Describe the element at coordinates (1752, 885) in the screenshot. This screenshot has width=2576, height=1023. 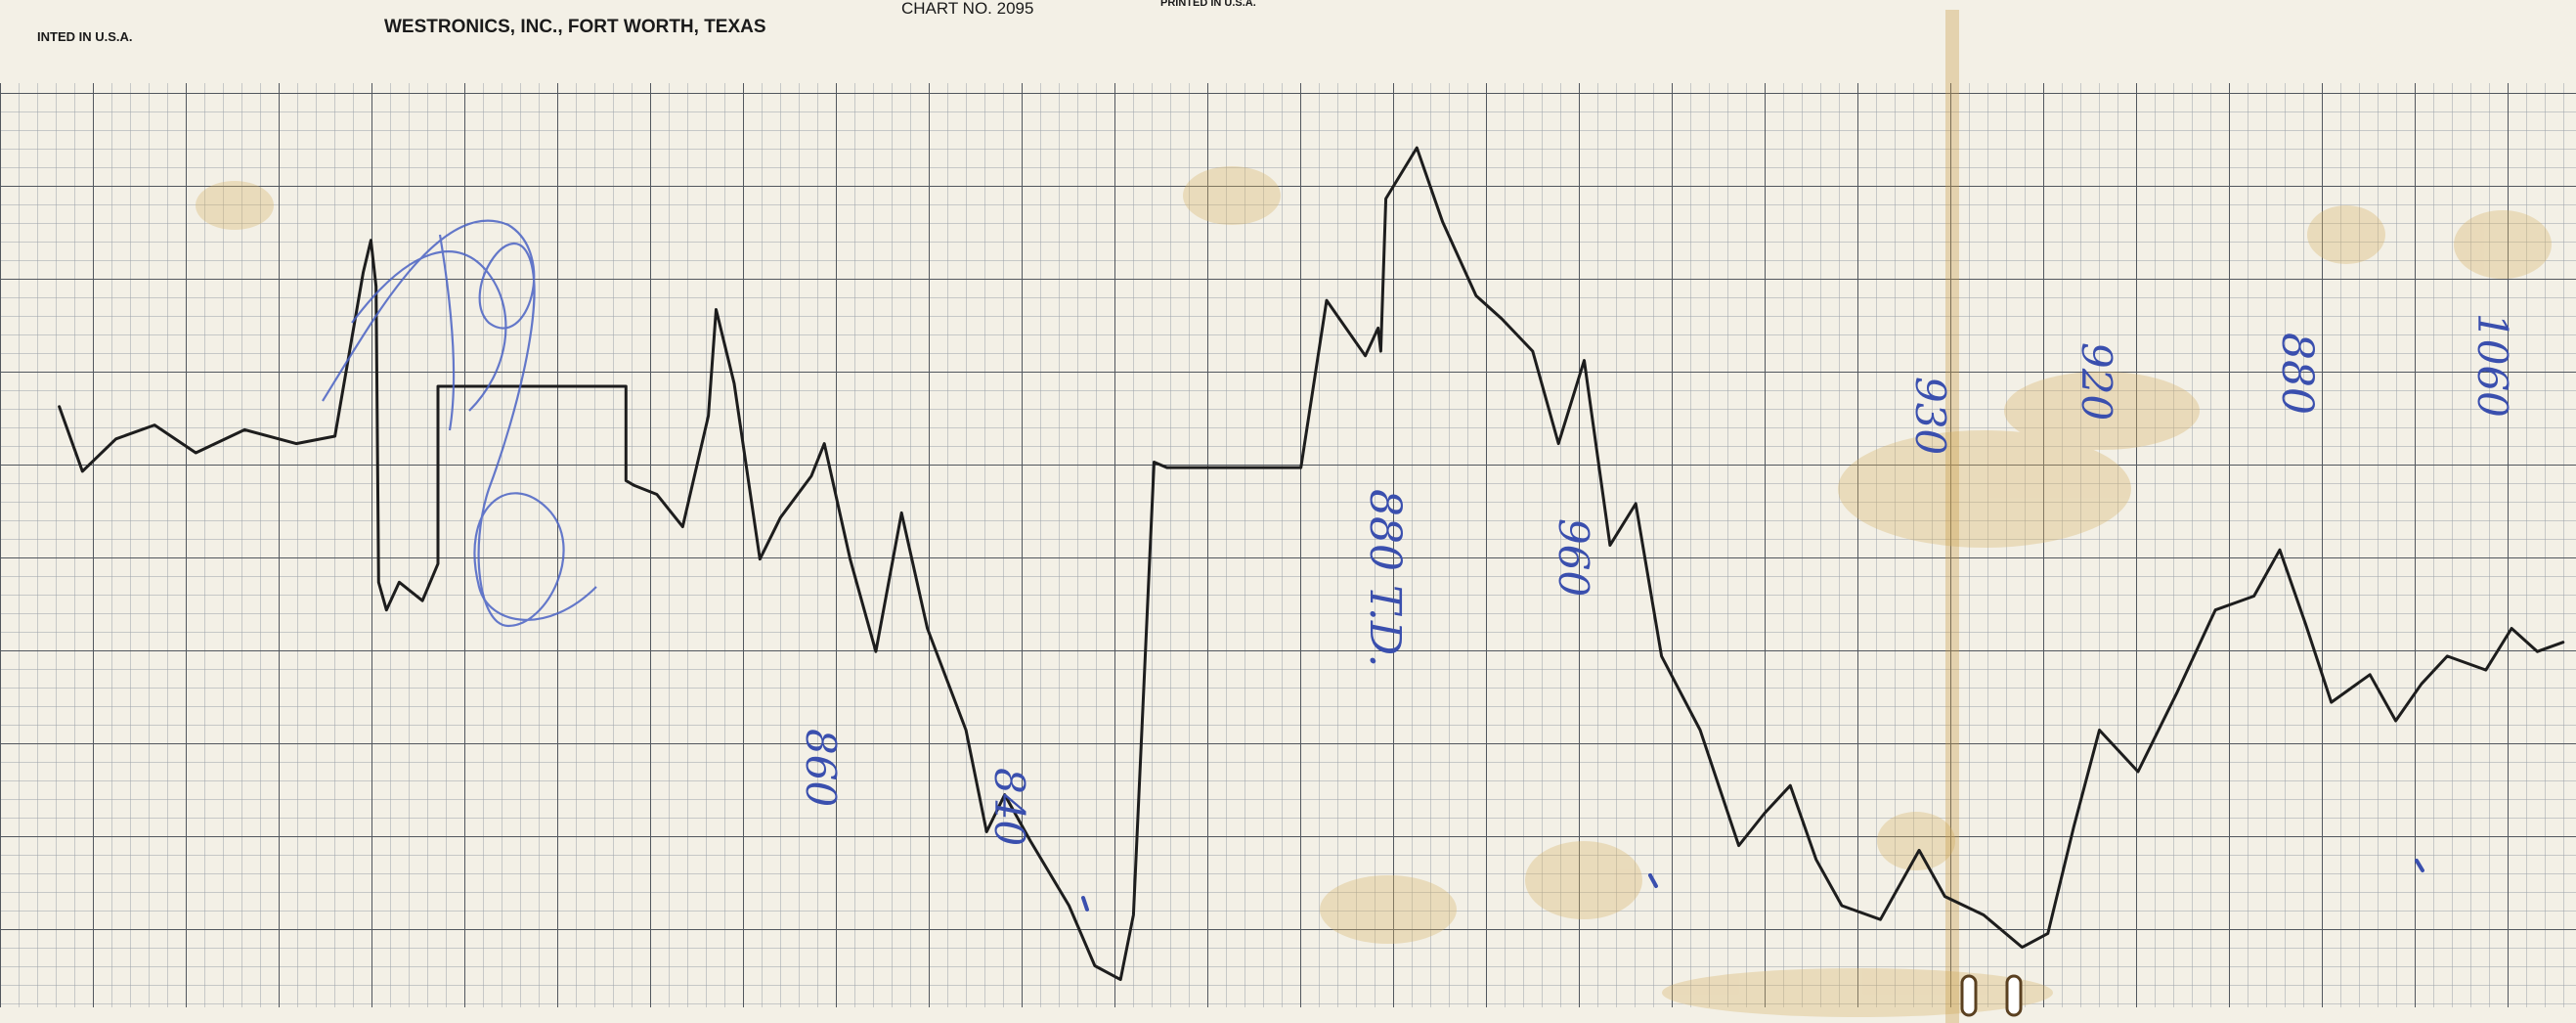
I see `ink-marks` at that location.